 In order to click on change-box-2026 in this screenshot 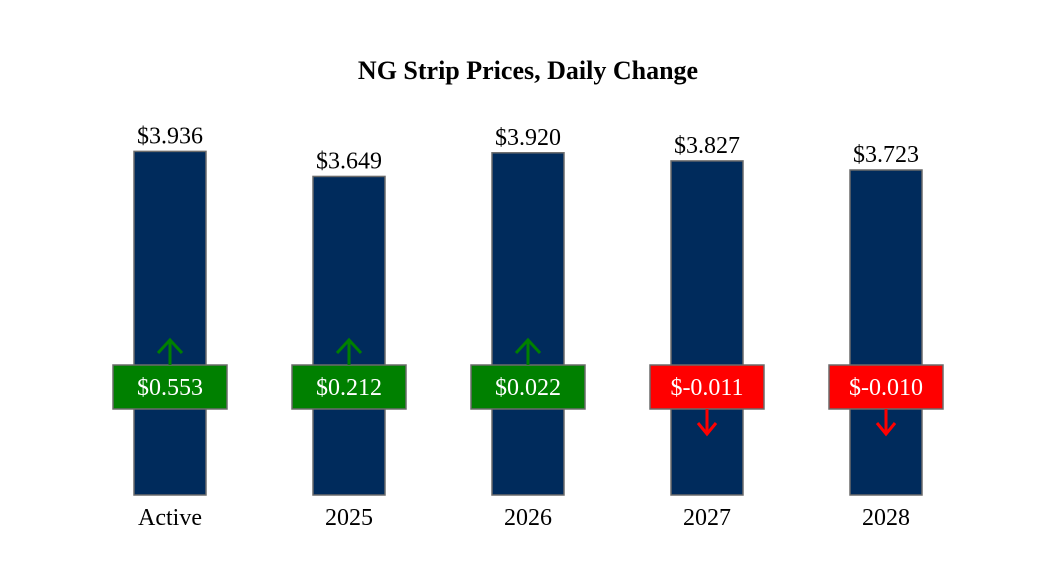, I will do `click(528, 387)`.